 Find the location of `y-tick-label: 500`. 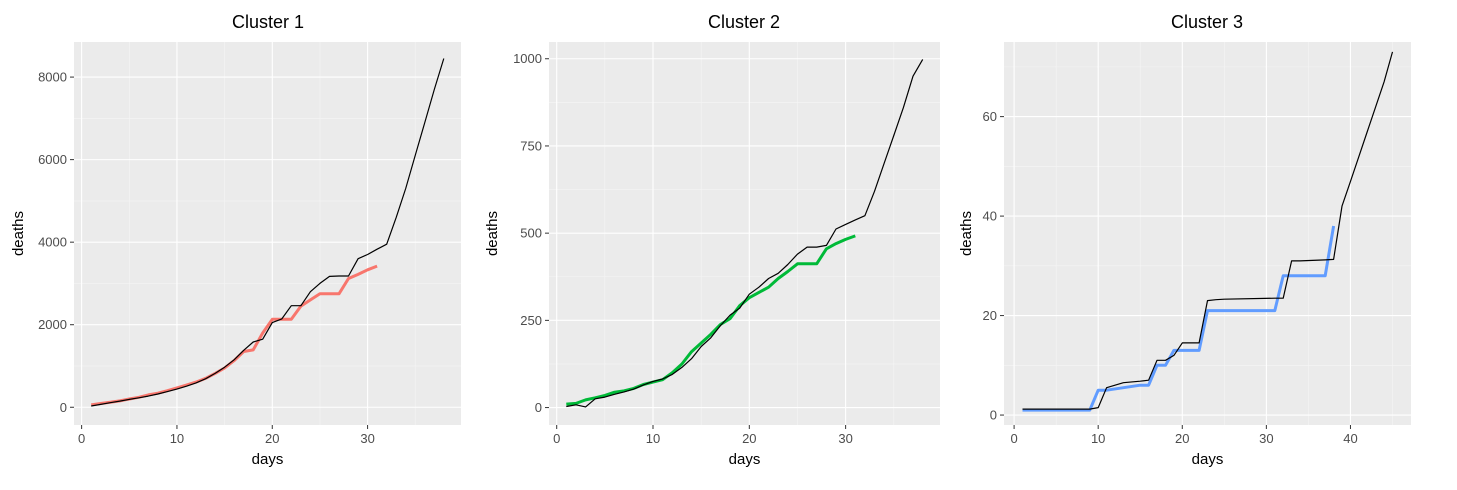

y-tick-label: 500 is located at coordinates (531, 233).